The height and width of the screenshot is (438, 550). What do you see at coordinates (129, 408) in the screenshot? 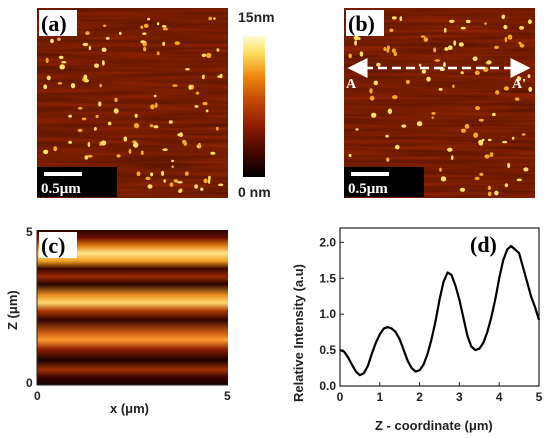
I see `map-x-label: x (μm)` at bounding box center [129, 408].